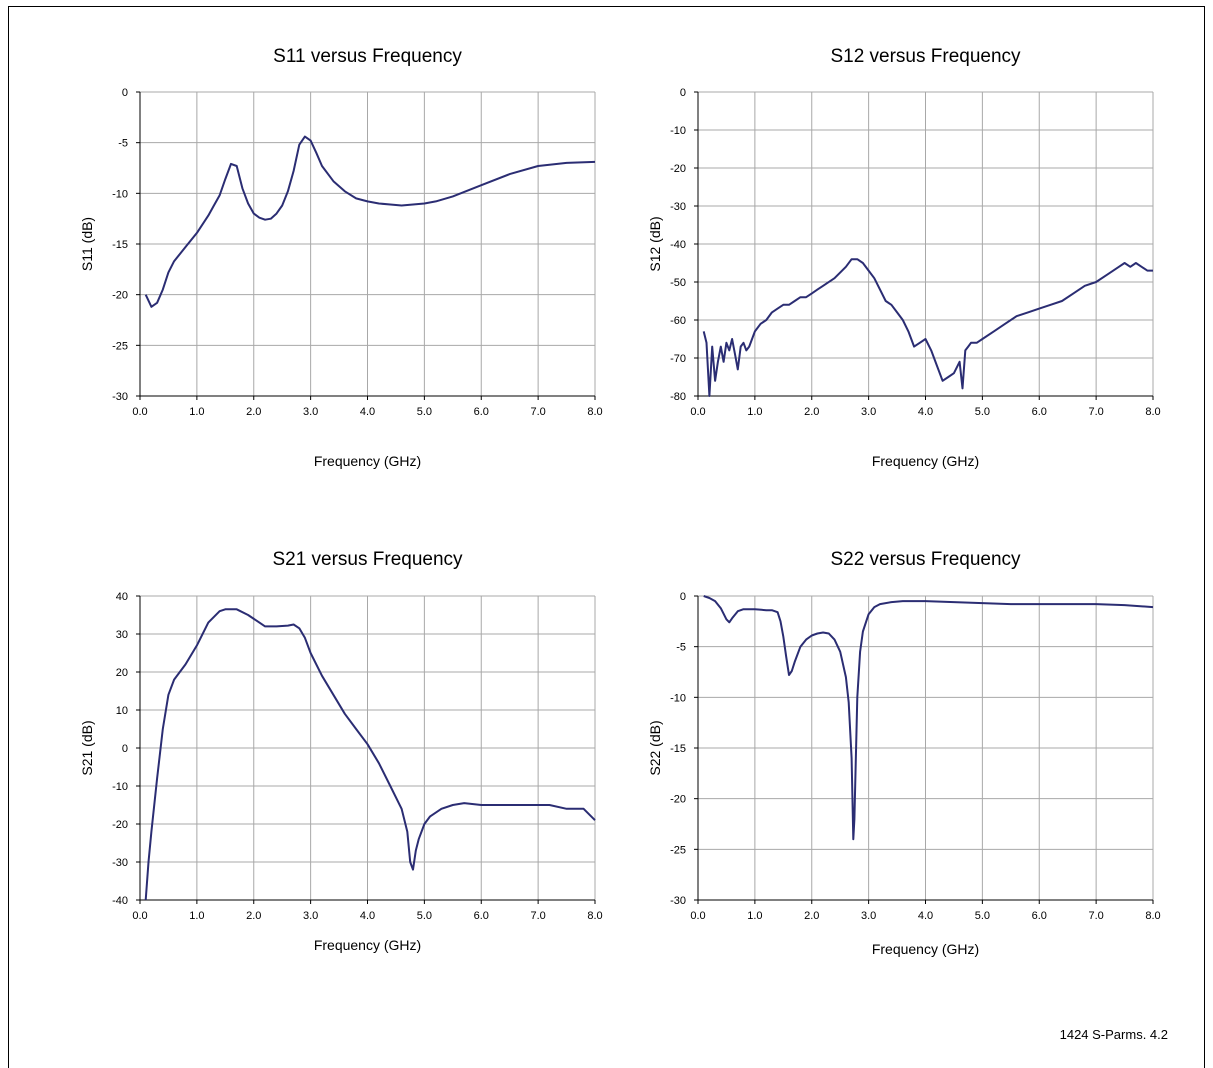 Image resolution: width=1213 pixels, height=1068 pixels. Describe the element at coordinates (655, 747) in the screenshot. I see `y-axis-label: S22 (dB)` at that location.